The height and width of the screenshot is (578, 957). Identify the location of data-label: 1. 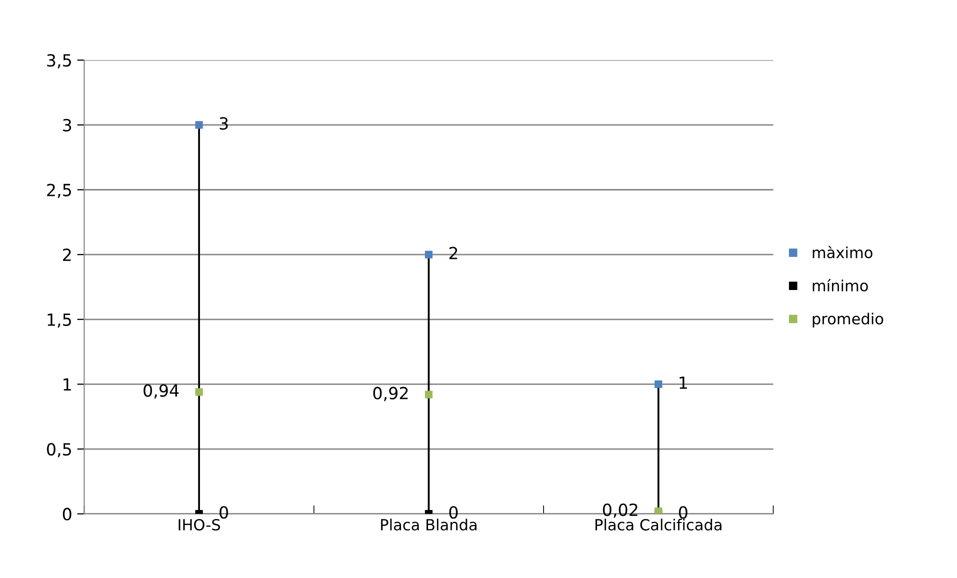
(683, 382).